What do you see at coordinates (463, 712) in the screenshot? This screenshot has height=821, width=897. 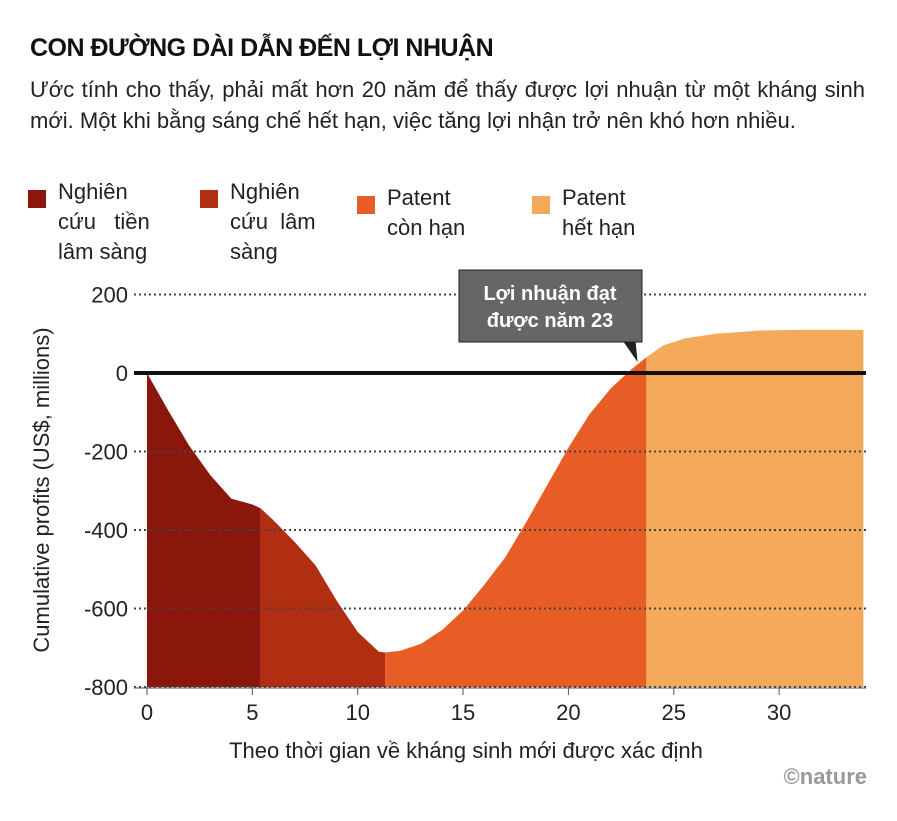 I see `x-tick-label: 15` at bounding box center [463, 712].